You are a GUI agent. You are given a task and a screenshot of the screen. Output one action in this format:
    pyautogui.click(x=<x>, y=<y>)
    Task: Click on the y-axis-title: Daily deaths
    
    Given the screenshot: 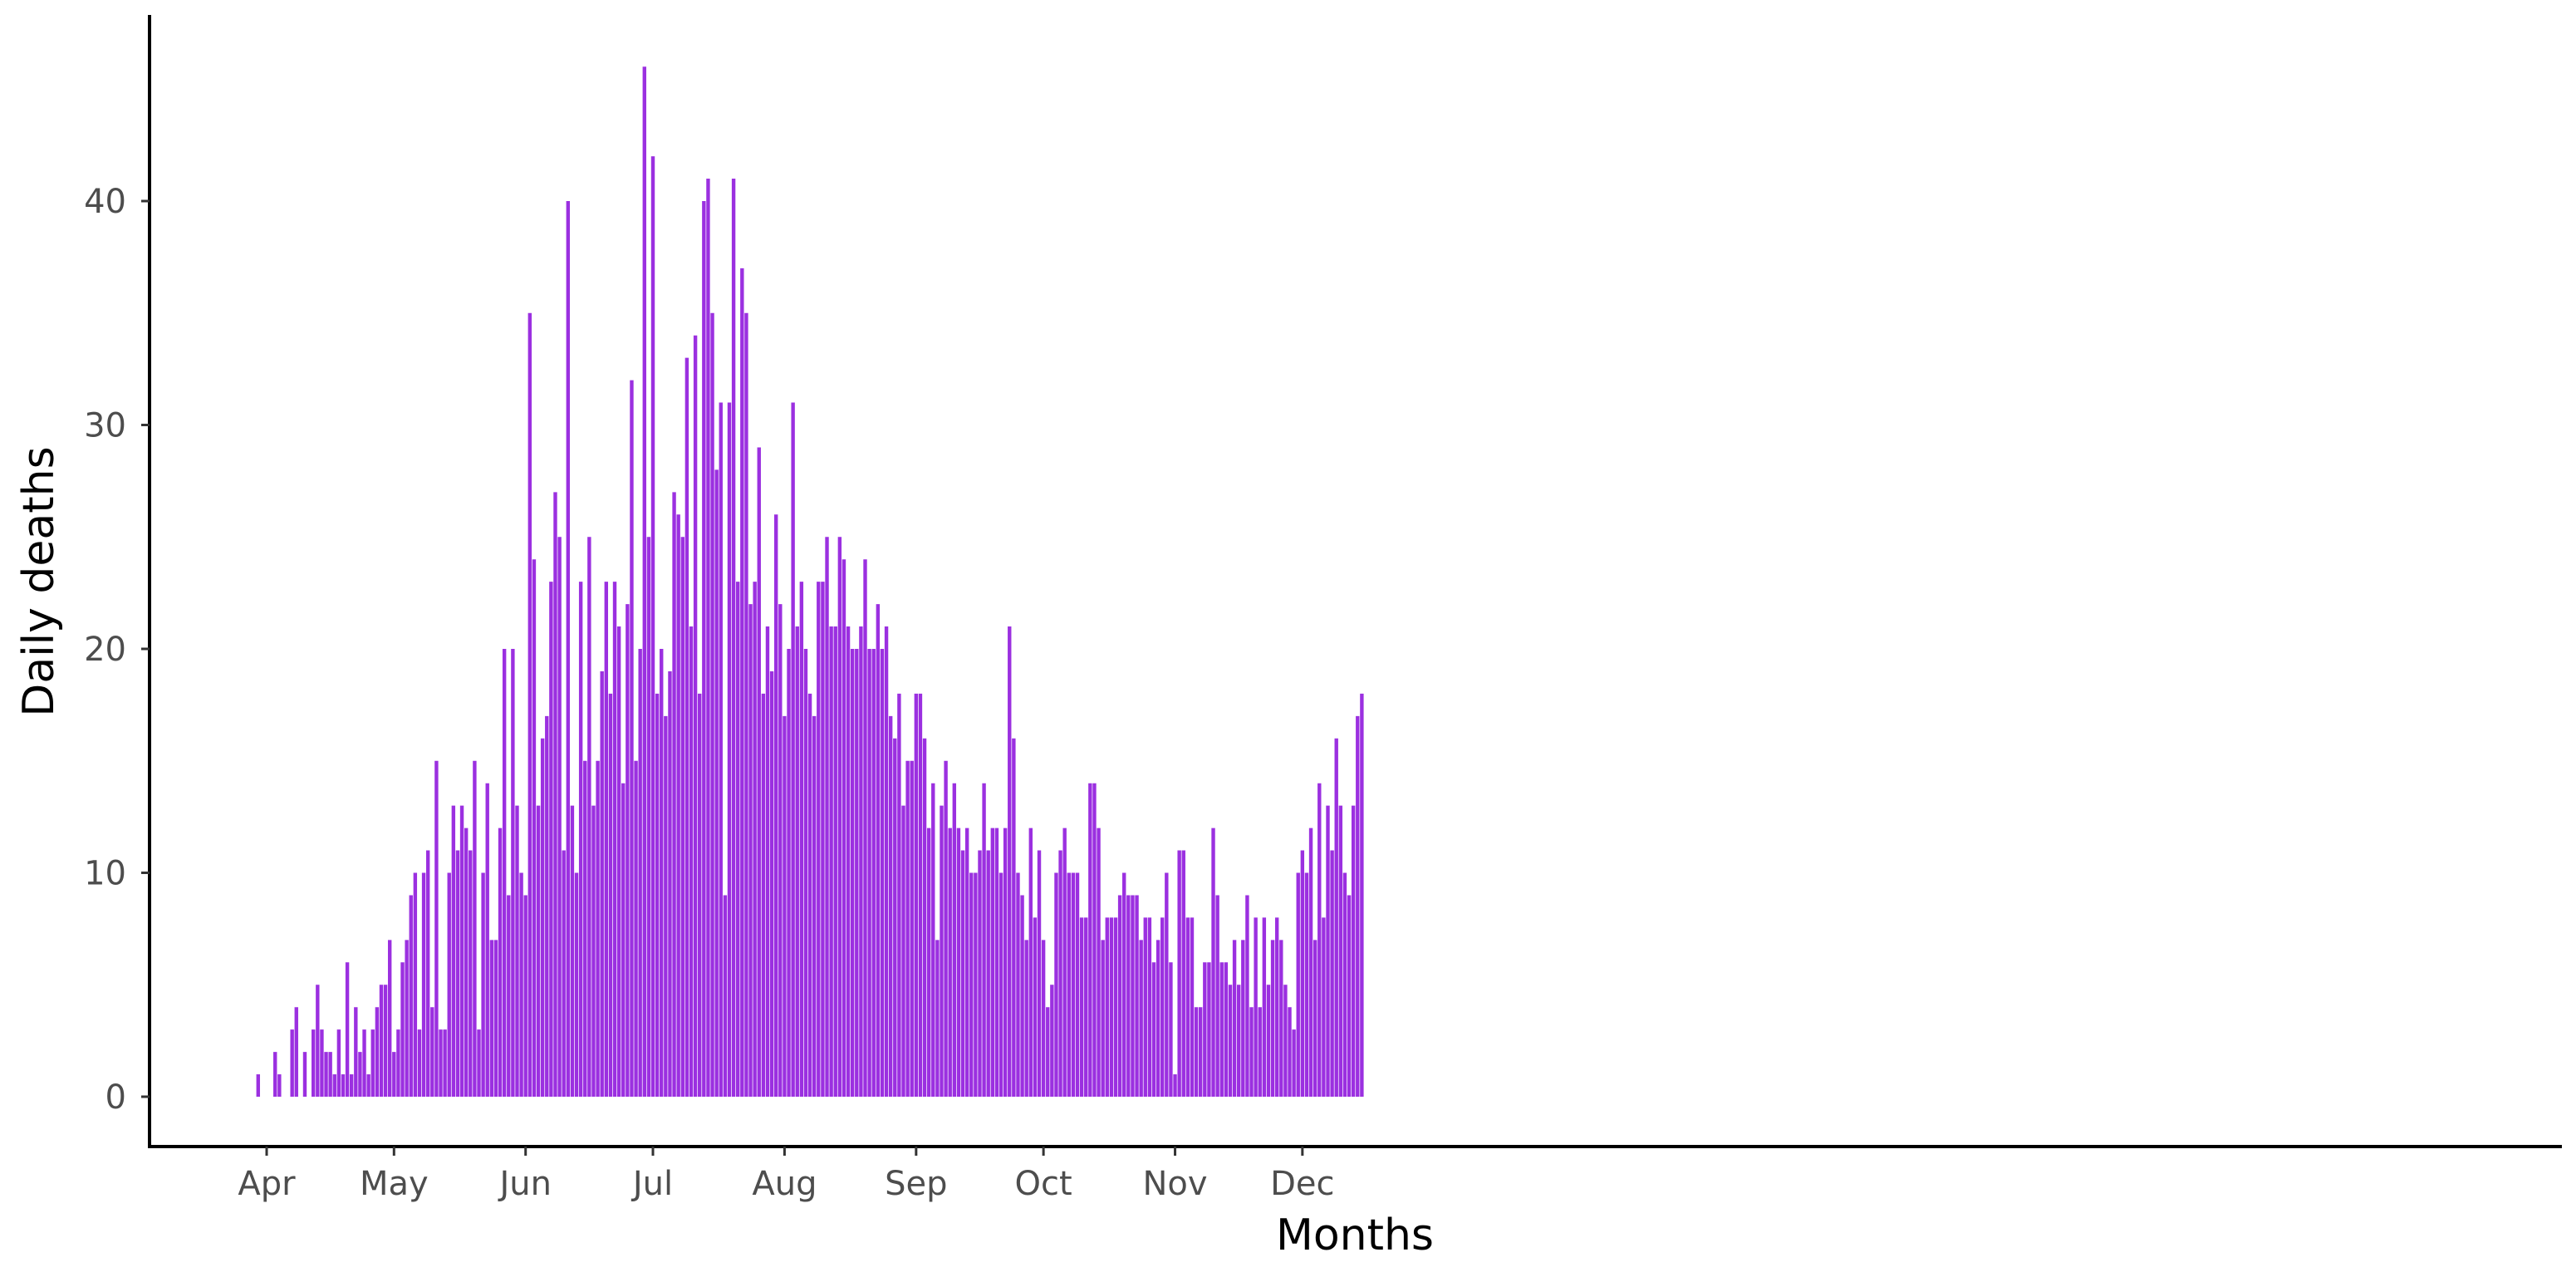 What is the action you would take?
    pyautogui.click(x=39, y=581)
    